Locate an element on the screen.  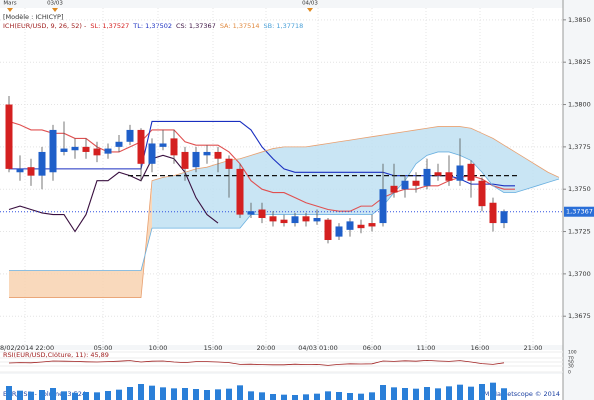
rsi-label: RSI(EUR/USD,Clôture, 11): 45,89 is located at coordinates (56, 355).